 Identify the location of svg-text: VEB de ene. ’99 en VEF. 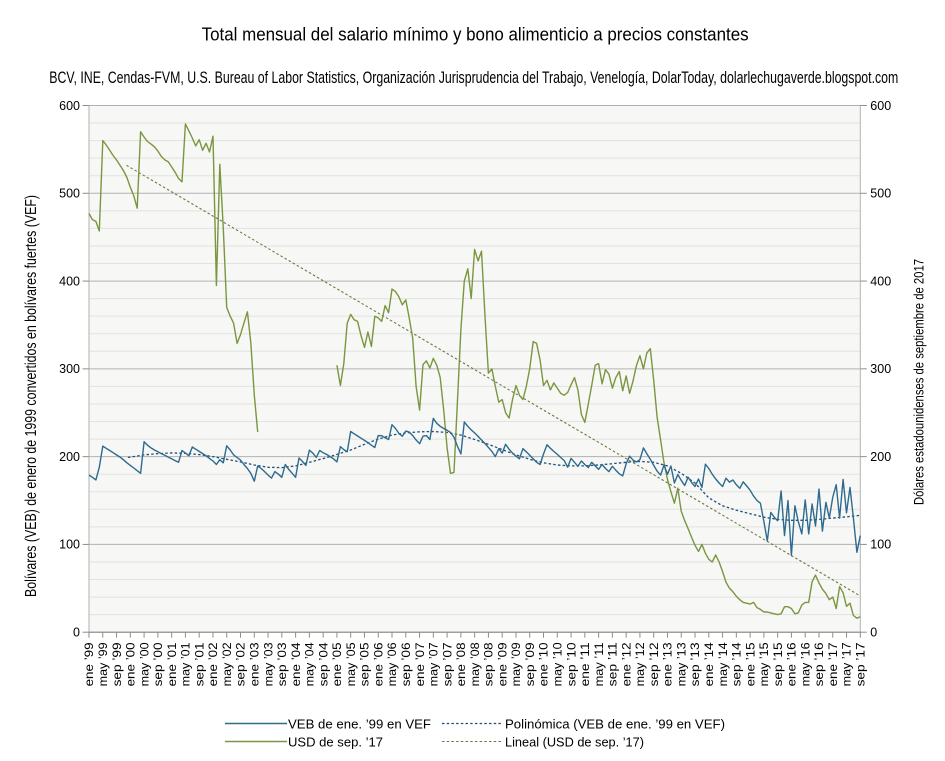
(359, 724).